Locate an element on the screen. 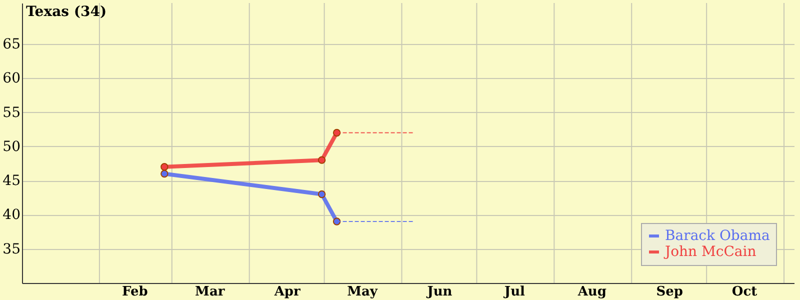  x-tick-label: Mar is located at coordinates (210, 292).